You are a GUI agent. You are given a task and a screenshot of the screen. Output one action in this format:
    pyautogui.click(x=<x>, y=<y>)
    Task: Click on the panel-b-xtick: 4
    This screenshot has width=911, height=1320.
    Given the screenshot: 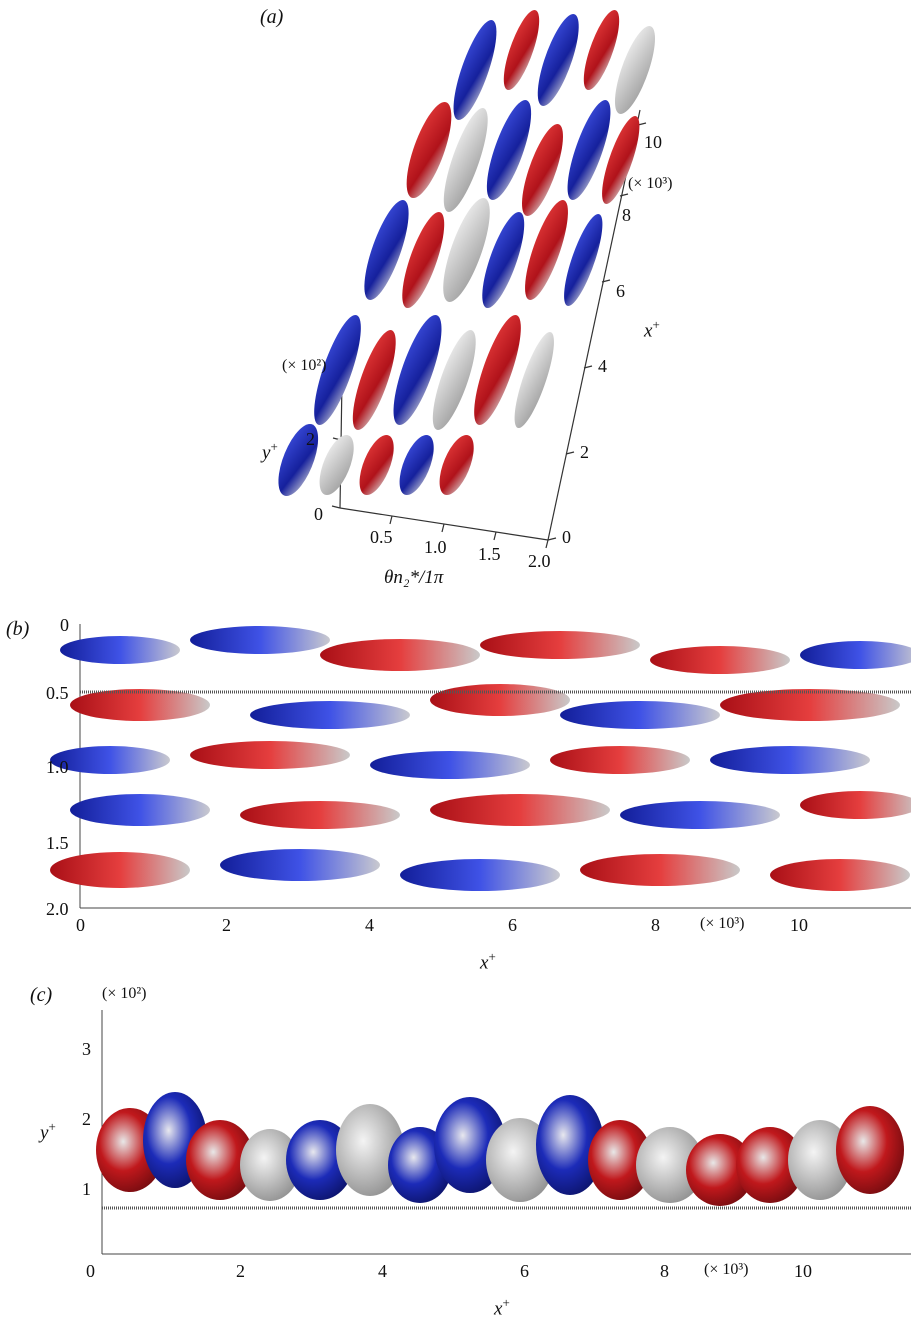 What is the action you would take?
    pyautogui.click(x=369, y=925)
    